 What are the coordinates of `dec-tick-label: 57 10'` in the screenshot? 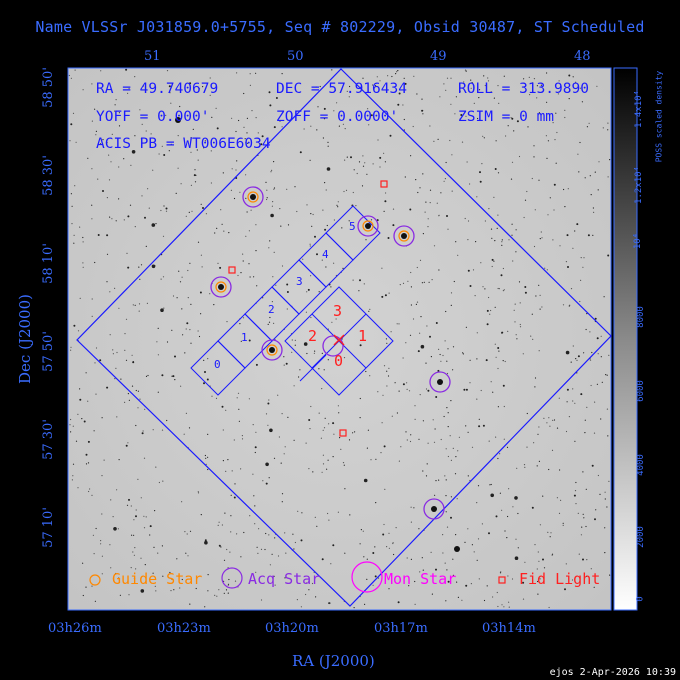 It's located at (48, 527).